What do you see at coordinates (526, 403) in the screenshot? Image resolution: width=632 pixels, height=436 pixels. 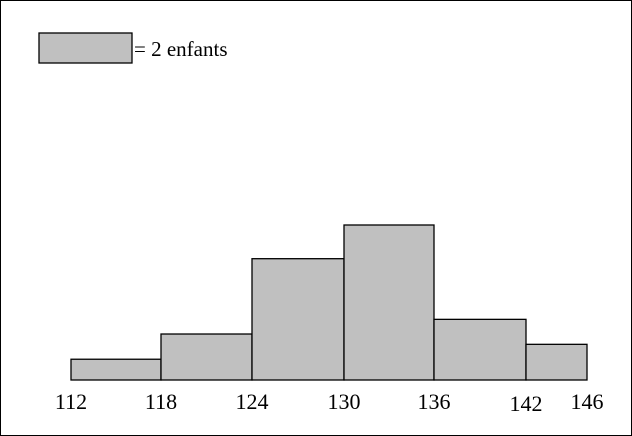 I see `x-tick-label-142: 142` at bounding box center [526, 403].